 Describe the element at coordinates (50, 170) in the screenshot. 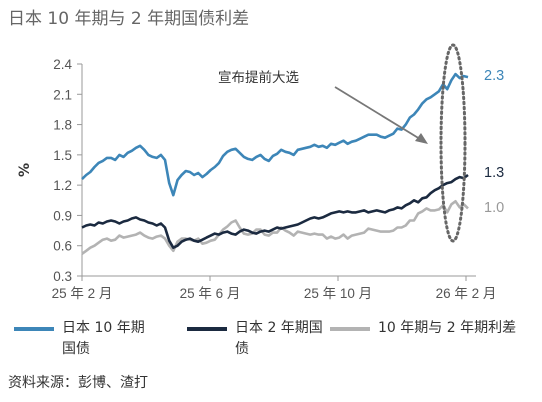

I see `y-axis: 0.3 0.6 0.9 1.2 1.5 1.8 2.1 2.4%` at that location.